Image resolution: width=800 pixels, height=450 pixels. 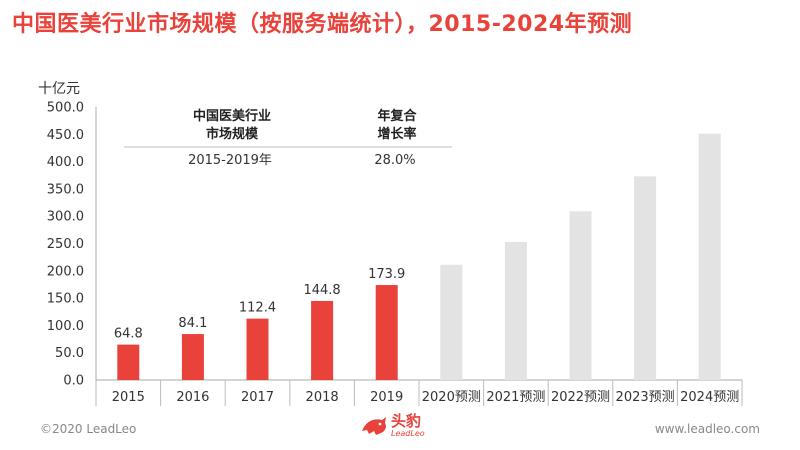 What do you see at coordinates (451, 397) in the screenshot?
I see `x-tick-label-5: 2020预测` at bounding box center [451, 397].